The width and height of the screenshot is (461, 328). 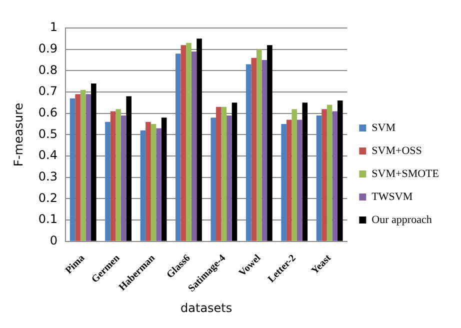 What do you see at coordinates (397, 150) in the screenshot?
I see `legend-label: SVM+OSS` at bounding box center [397, 150].